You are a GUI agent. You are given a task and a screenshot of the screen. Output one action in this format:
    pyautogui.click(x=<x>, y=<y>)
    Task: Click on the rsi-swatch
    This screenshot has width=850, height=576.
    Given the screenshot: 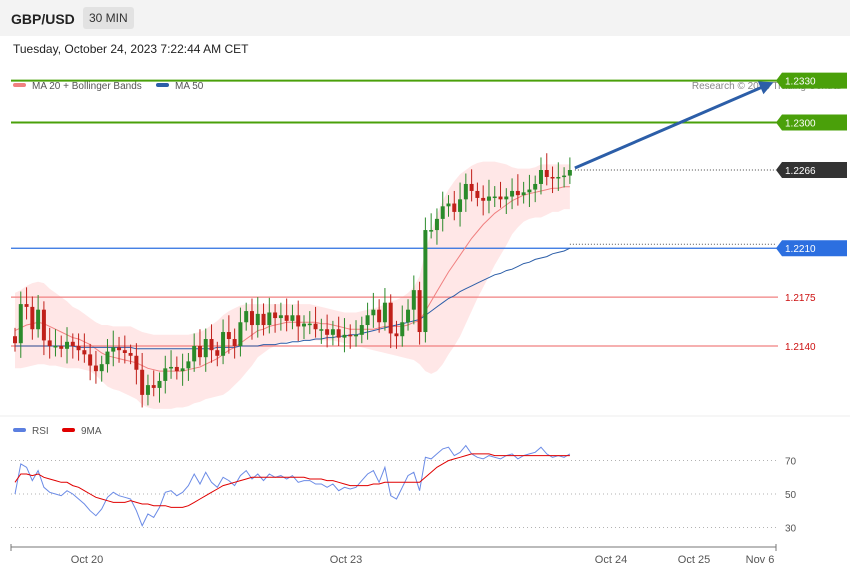 What is the action you would take?
    pyautogui.click(x=19, y=430)
    